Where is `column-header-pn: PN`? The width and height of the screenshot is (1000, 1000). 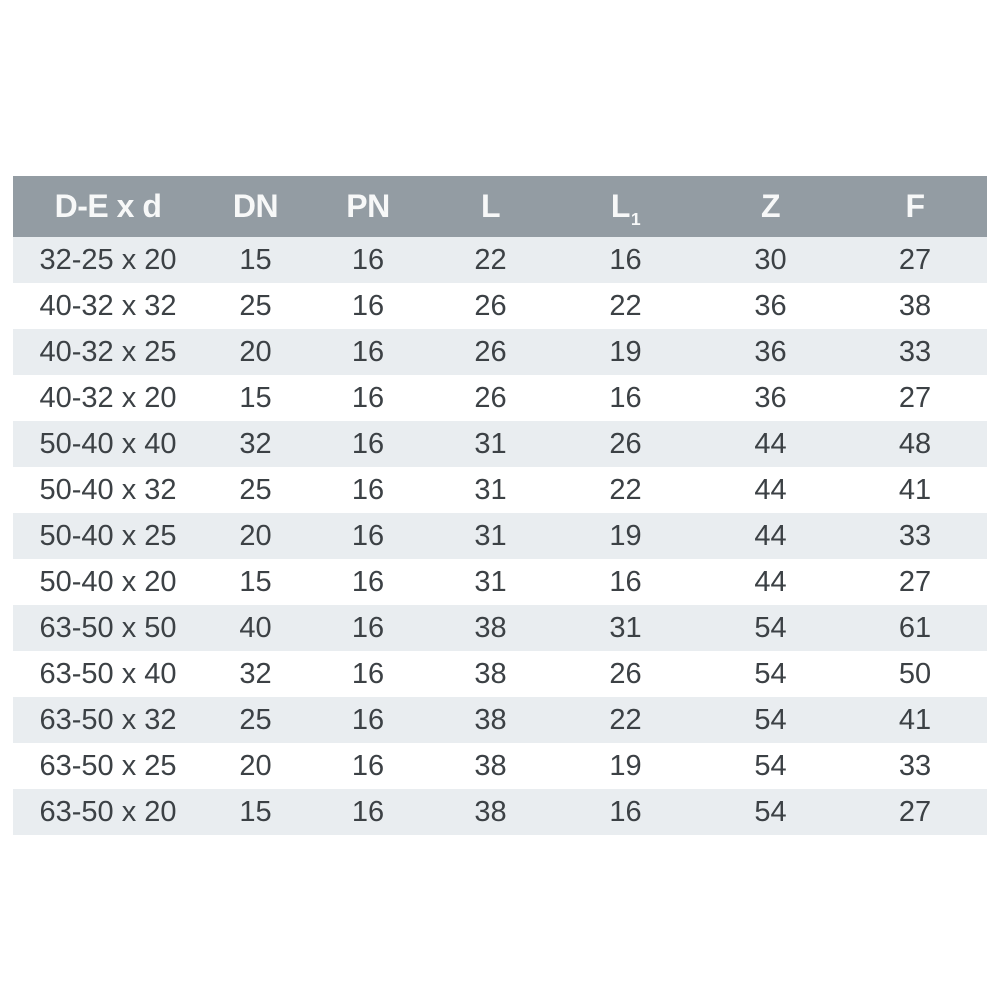
column-header-pn: PN is located at coordinates (368, 206).